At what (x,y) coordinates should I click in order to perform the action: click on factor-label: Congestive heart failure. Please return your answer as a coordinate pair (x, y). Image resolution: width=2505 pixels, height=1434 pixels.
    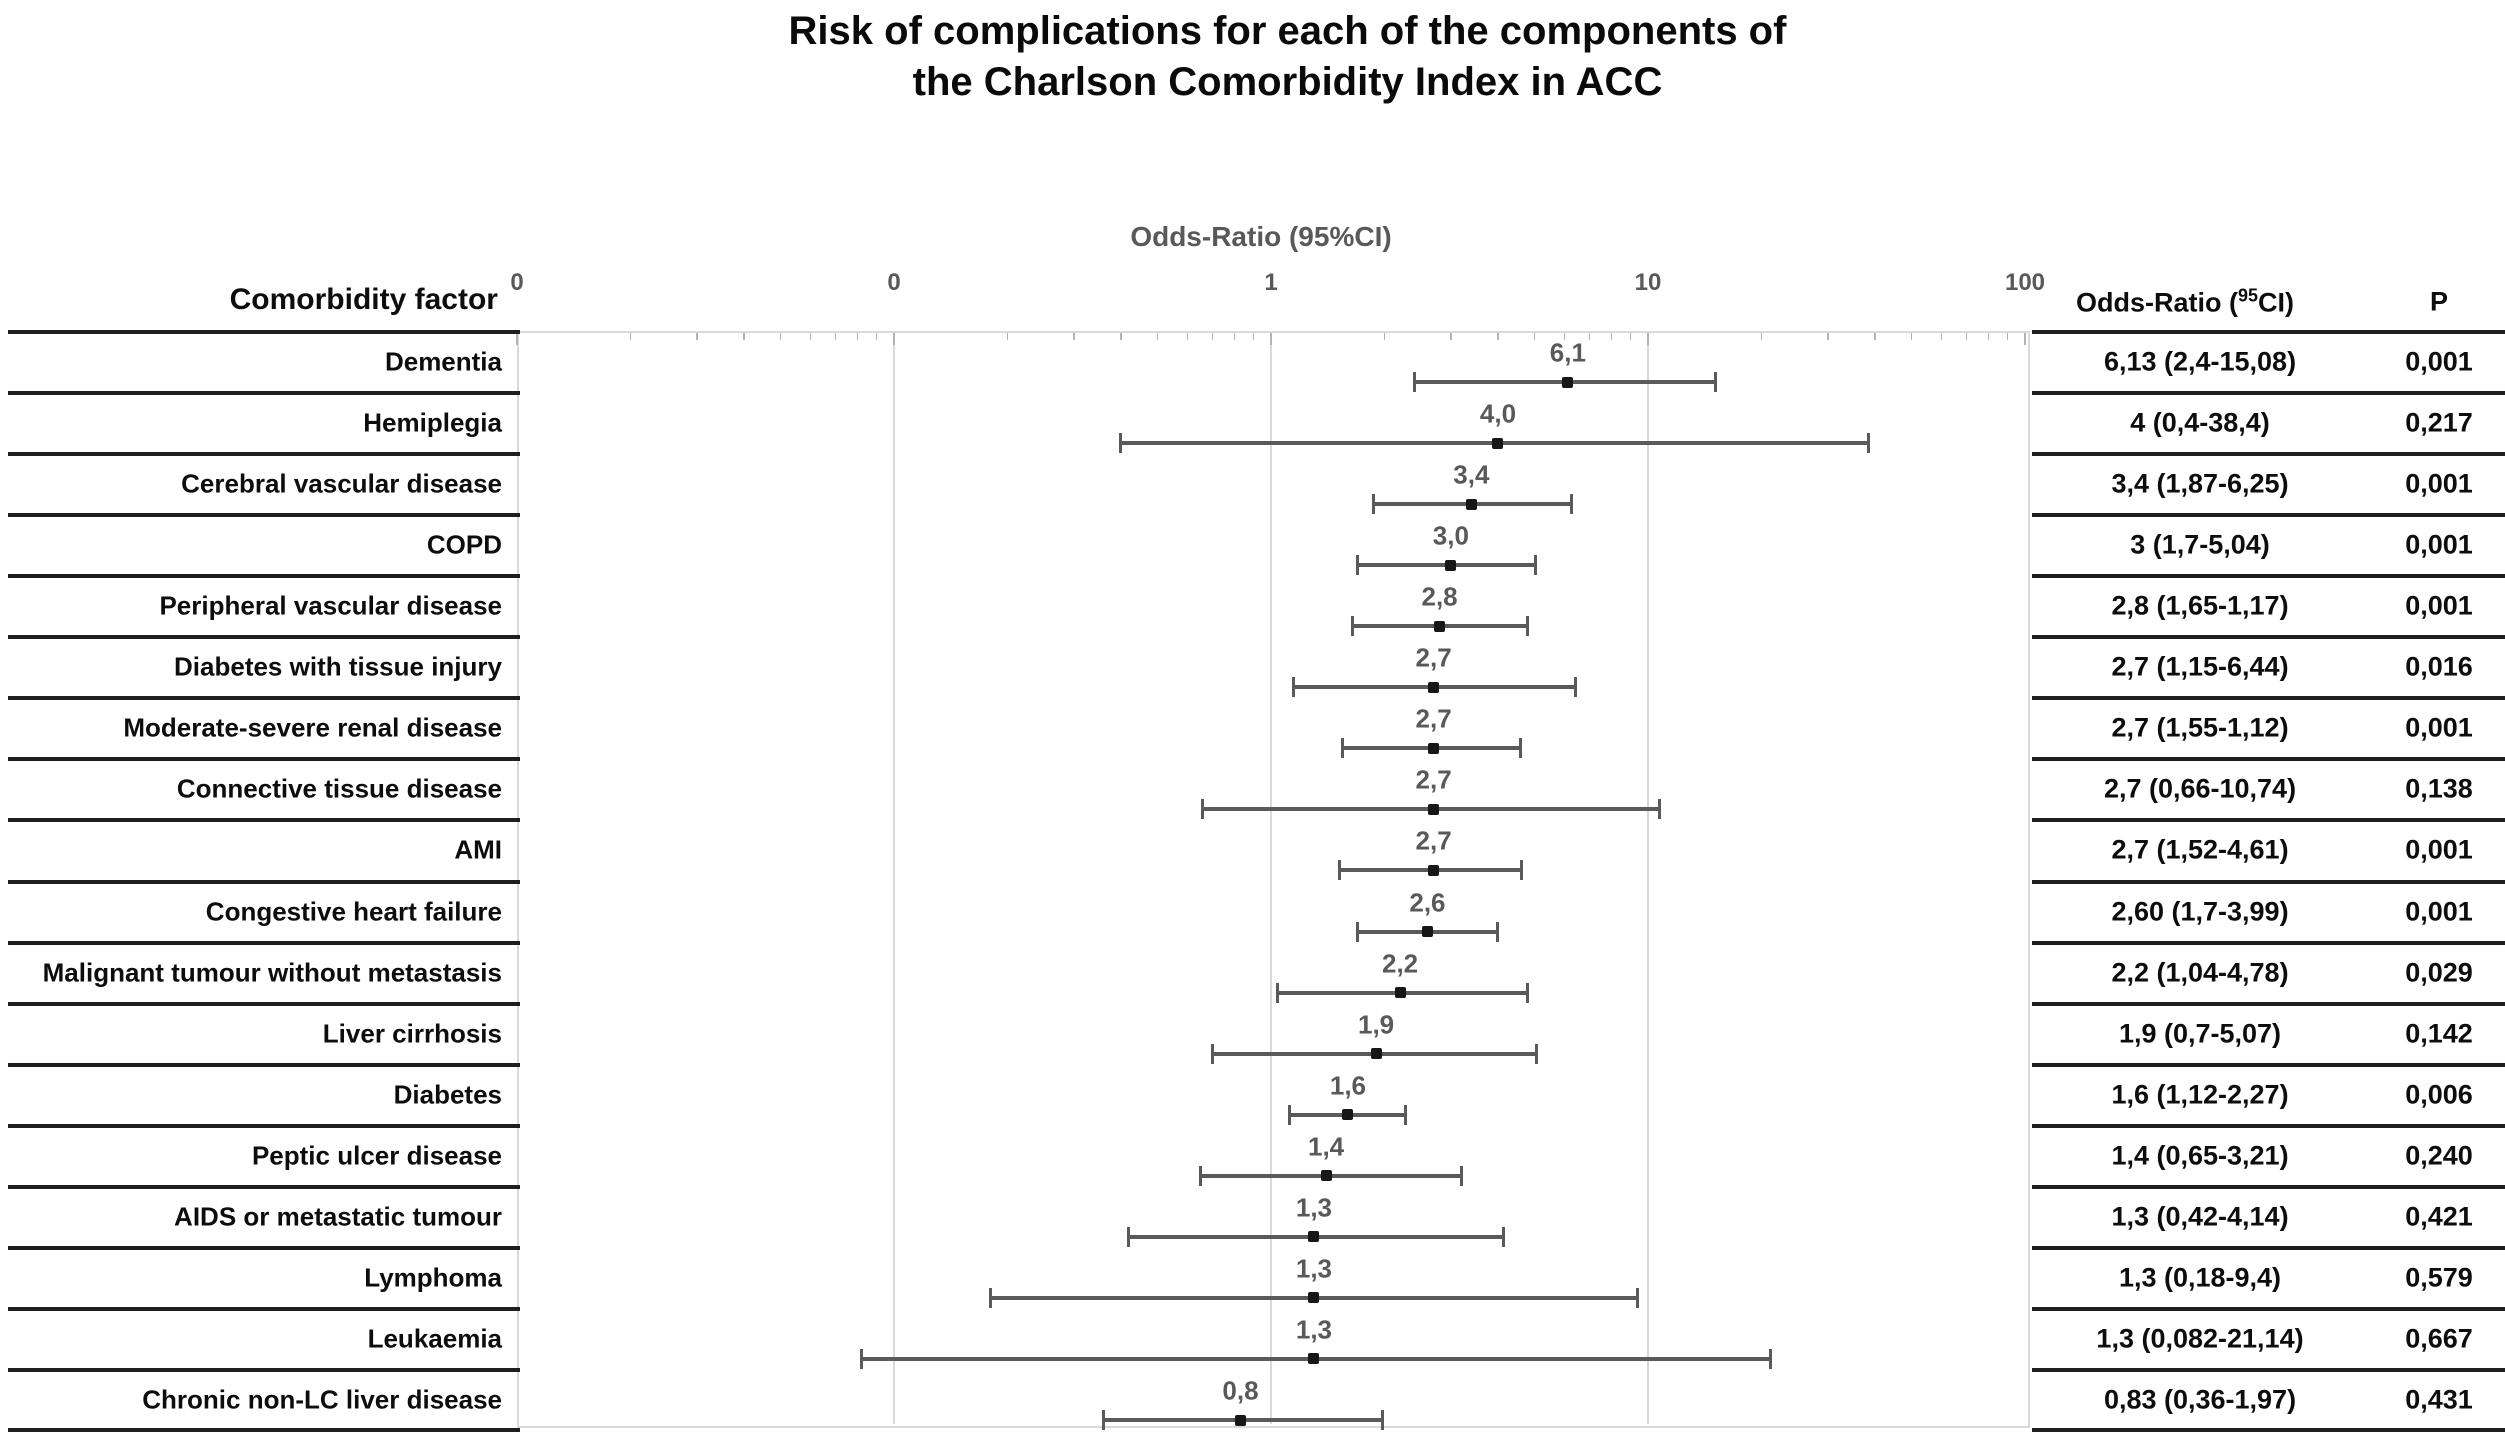
    Looking at the image, I should click on (353, 911).